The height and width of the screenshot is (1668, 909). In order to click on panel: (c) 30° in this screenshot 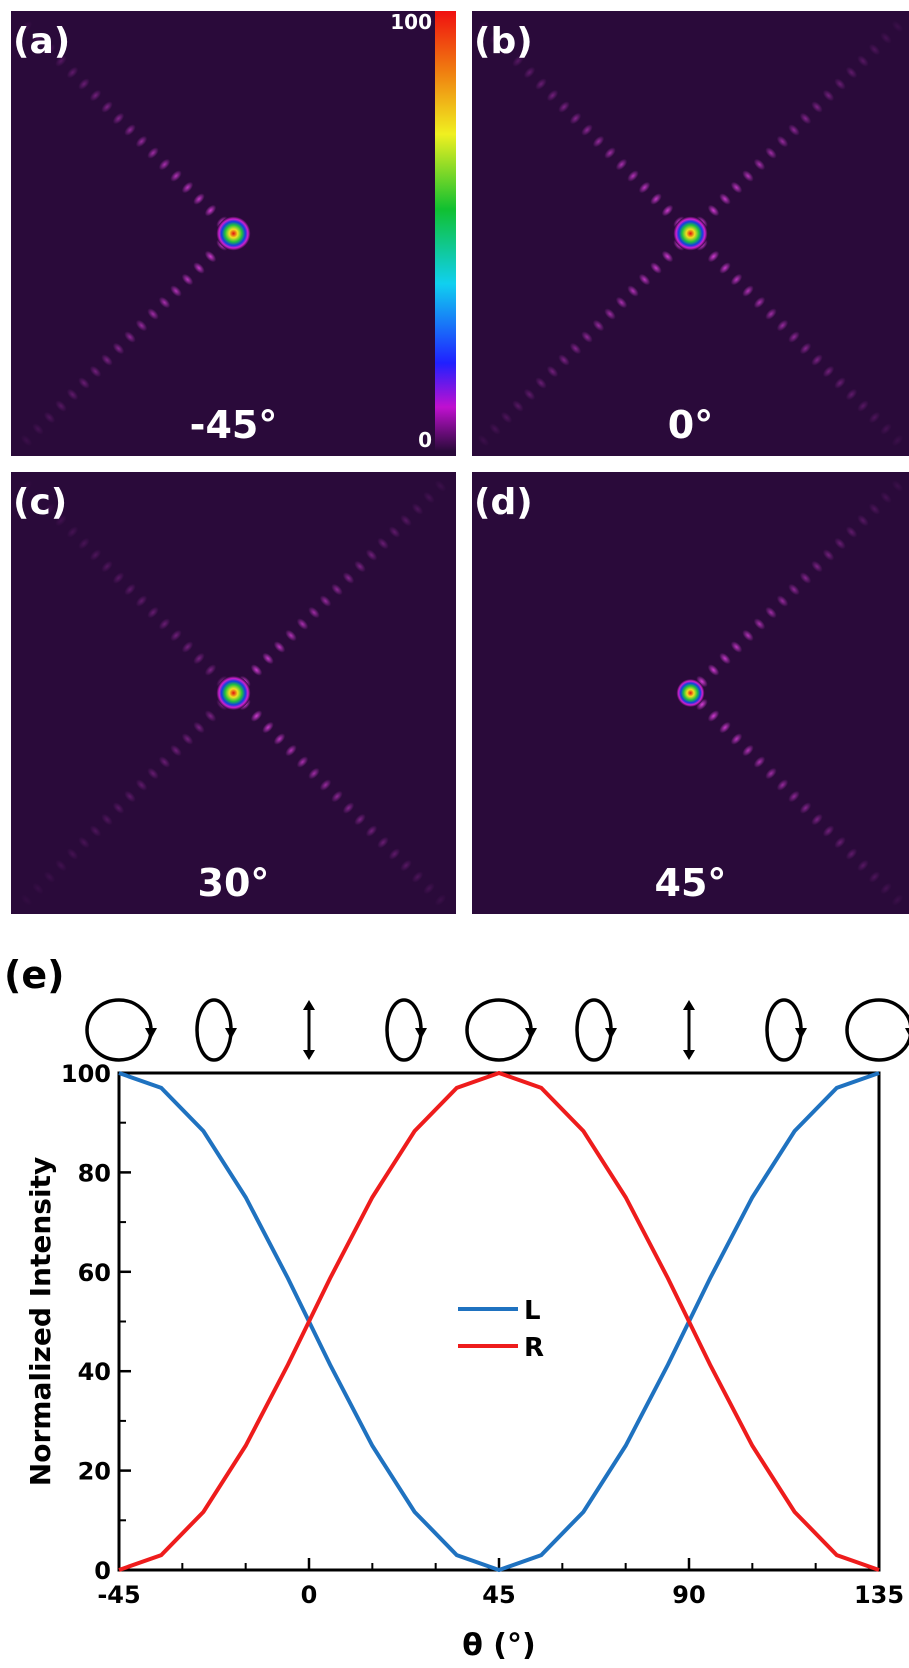, I will do `click(233, 693)`.